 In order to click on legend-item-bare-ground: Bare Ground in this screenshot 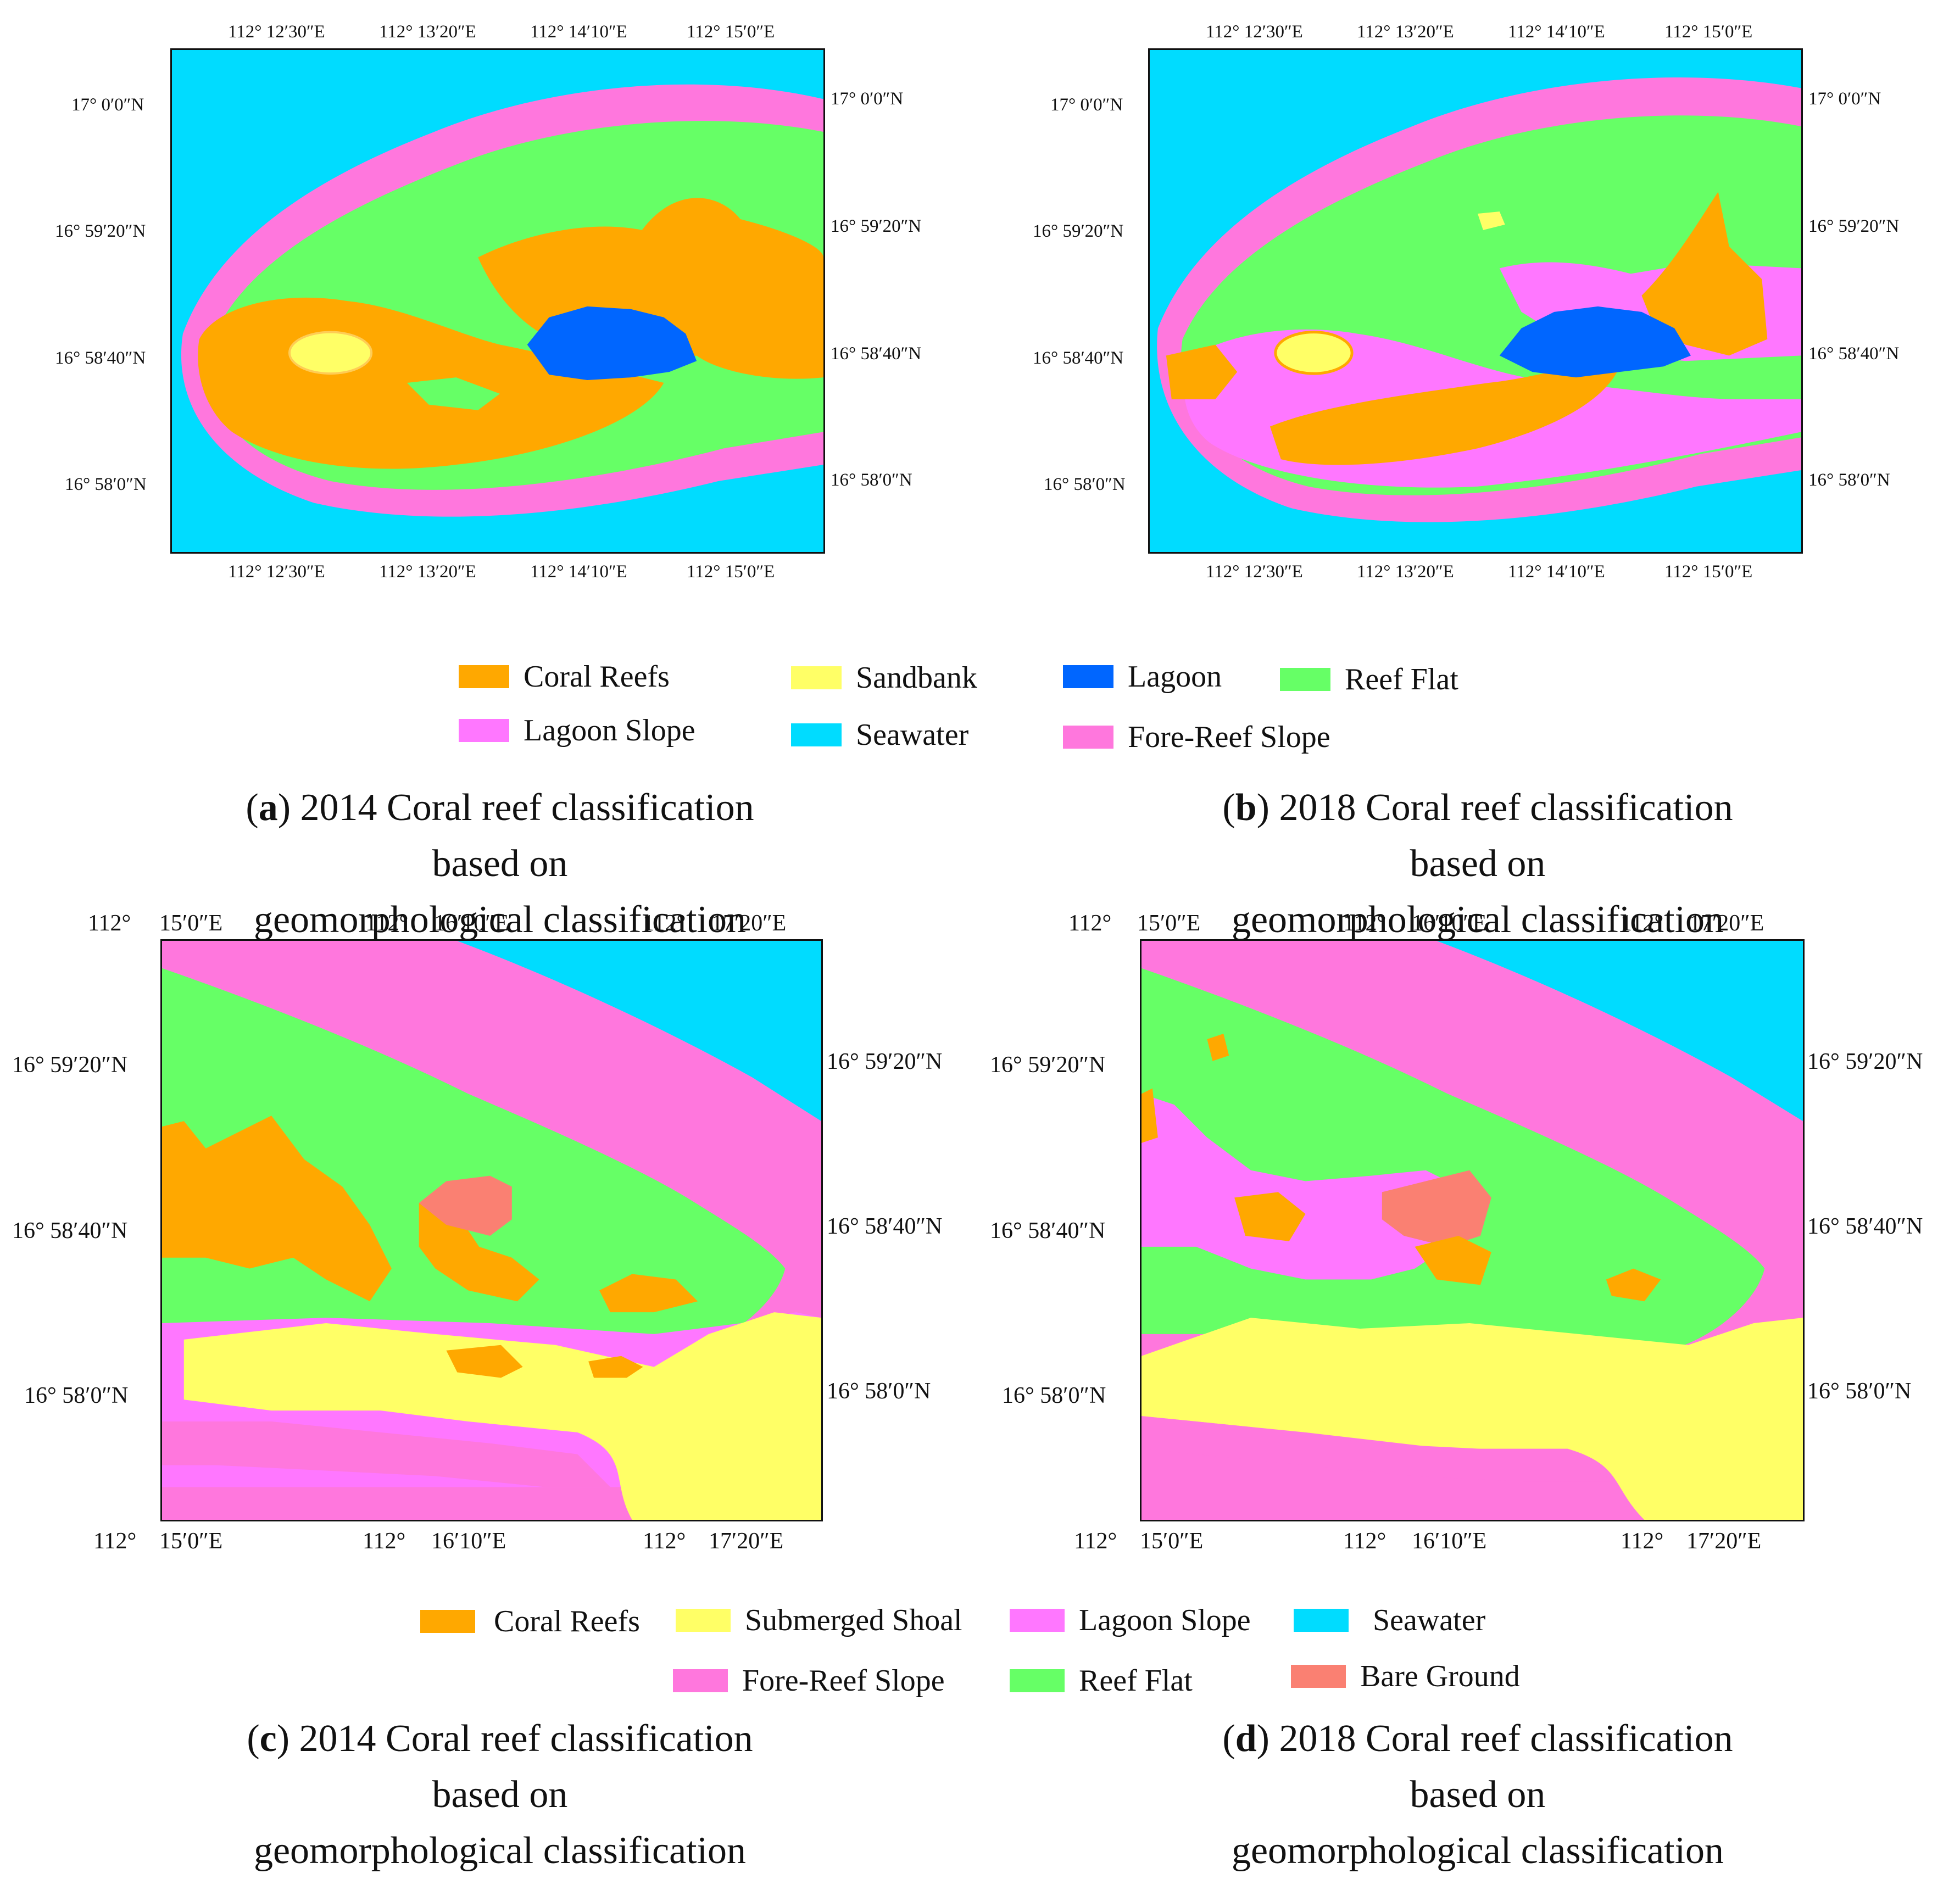, I will do `click(1406, 1676)`.